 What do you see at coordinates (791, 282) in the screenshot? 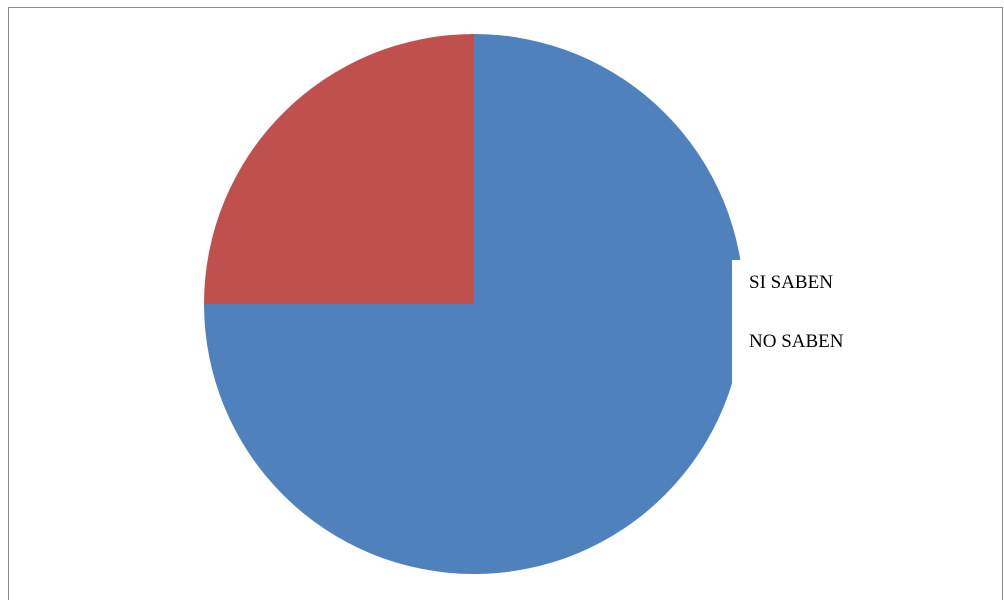
I see `legend-entry-si-saben: SI SABEN` at bounding box center [791, 282].